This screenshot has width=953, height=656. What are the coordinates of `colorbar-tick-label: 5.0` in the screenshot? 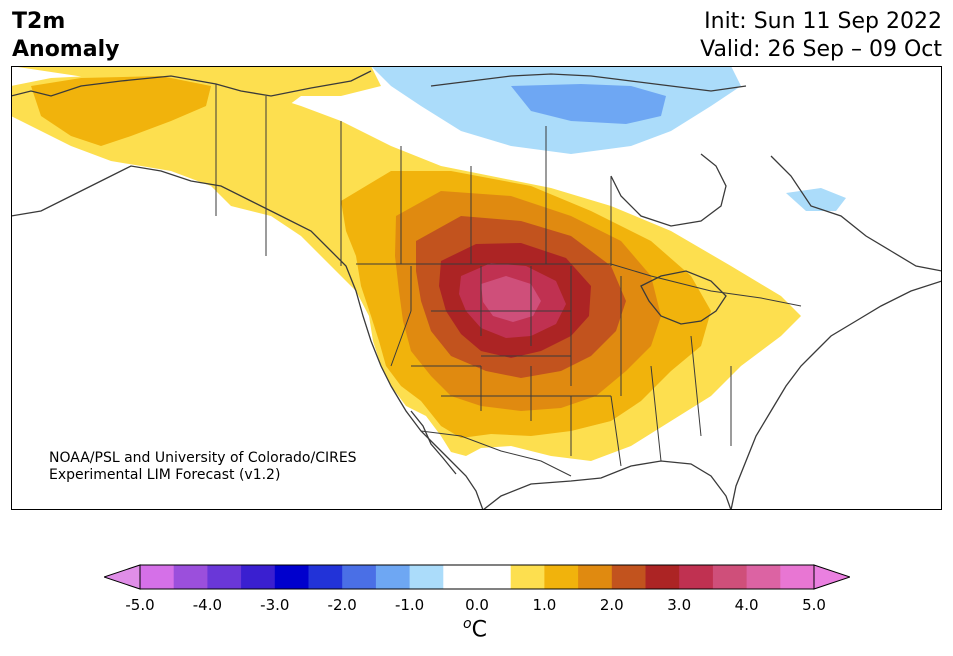 It's located at (814, 605).